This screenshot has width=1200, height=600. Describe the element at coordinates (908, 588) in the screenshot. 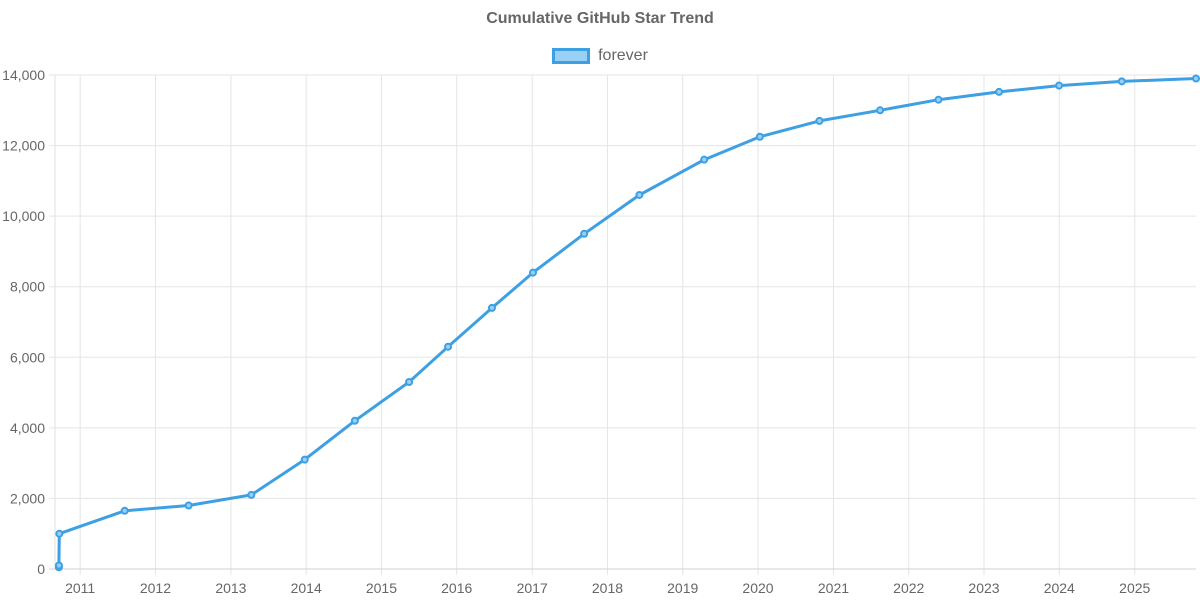

I see `x-tick-label: 2022` at that location.